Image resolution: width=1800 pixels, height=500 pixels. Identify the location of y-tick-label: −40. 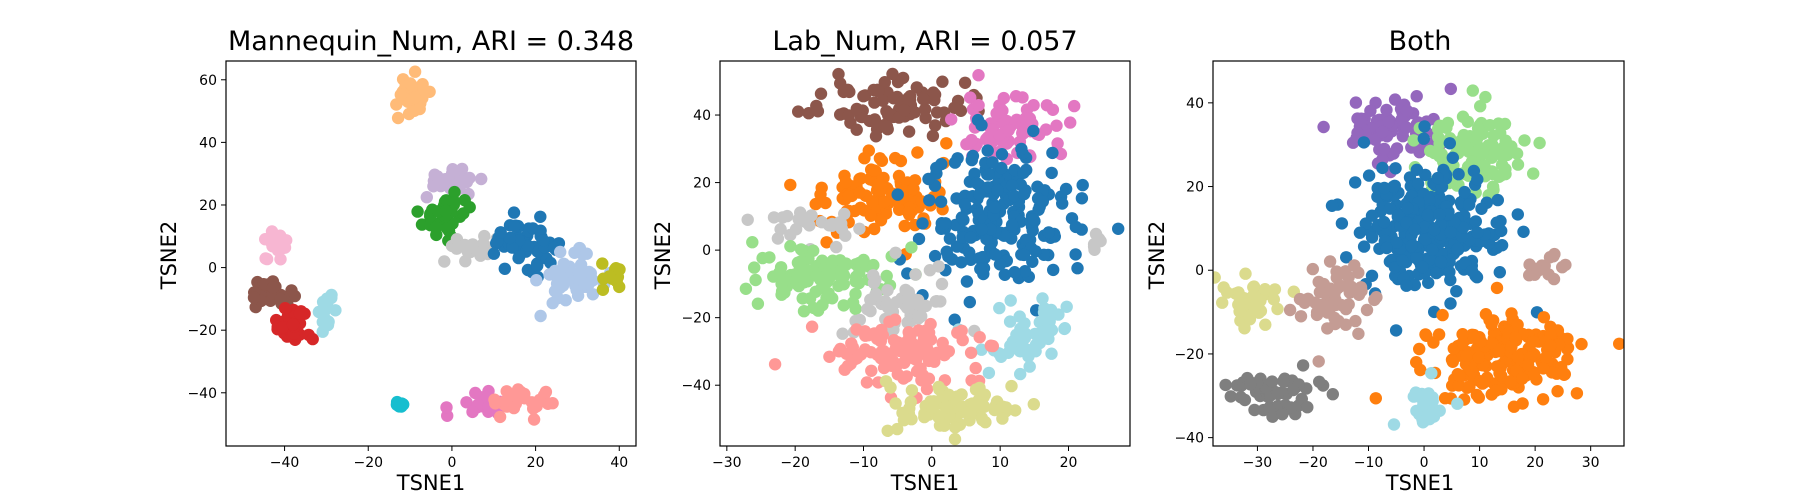
(202, 394).